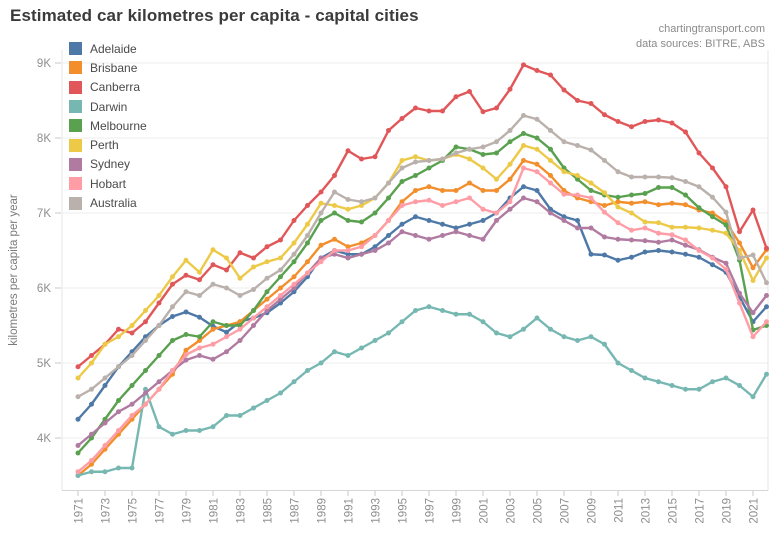 The width and height of the screenshot is (775, 536). Describe the element at coordinates (145, 340) in the screenshot. I see `data-point-australia-1976` at that location.